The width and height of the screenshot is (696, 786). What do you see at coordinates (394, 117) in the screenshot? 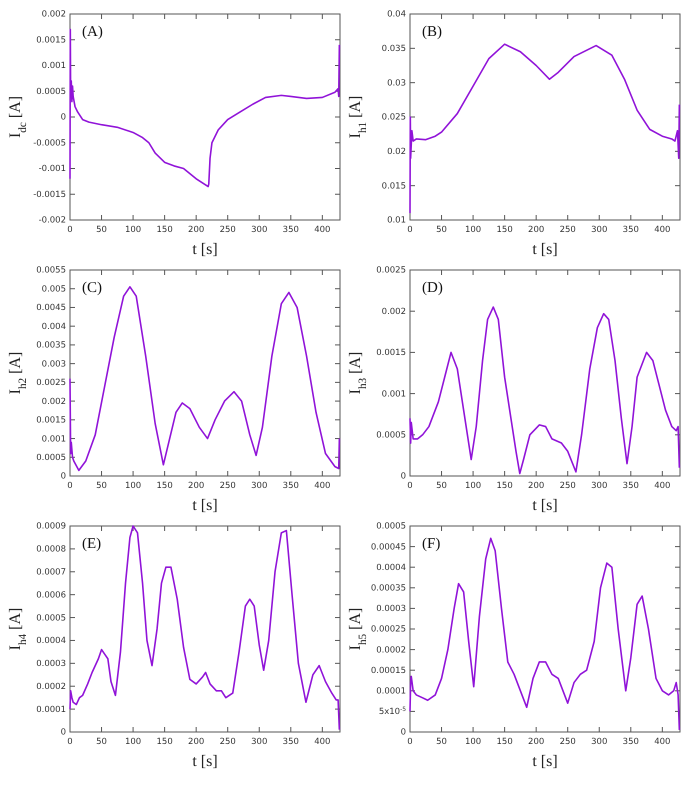
I see `y-tick-label: 0.025` at bounding box center [394, 117].